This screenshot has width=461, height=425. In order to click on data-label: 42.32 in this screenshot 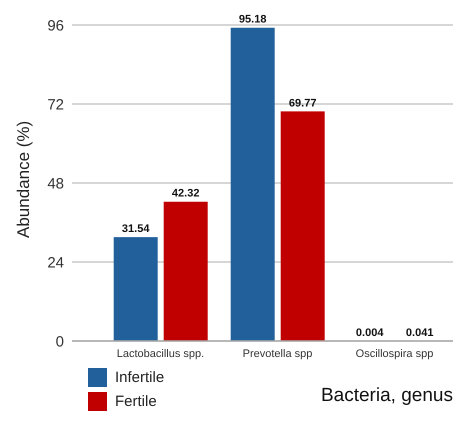, I will do `click(186, 194)`.